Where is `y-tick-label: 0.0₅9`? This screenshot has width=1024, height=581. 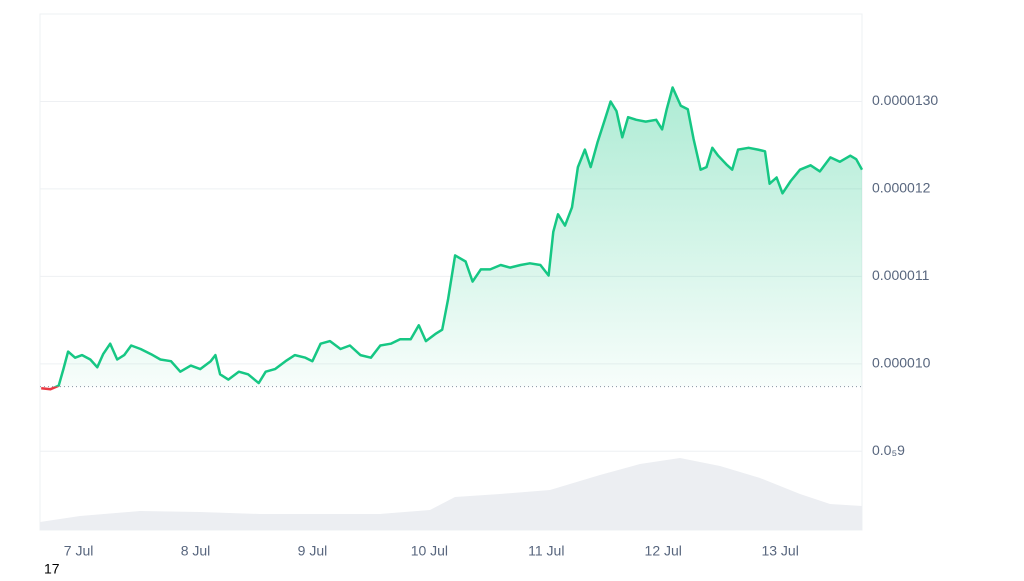 y-tick-label: 0.0₅9 is located at coordinates (888, 450).